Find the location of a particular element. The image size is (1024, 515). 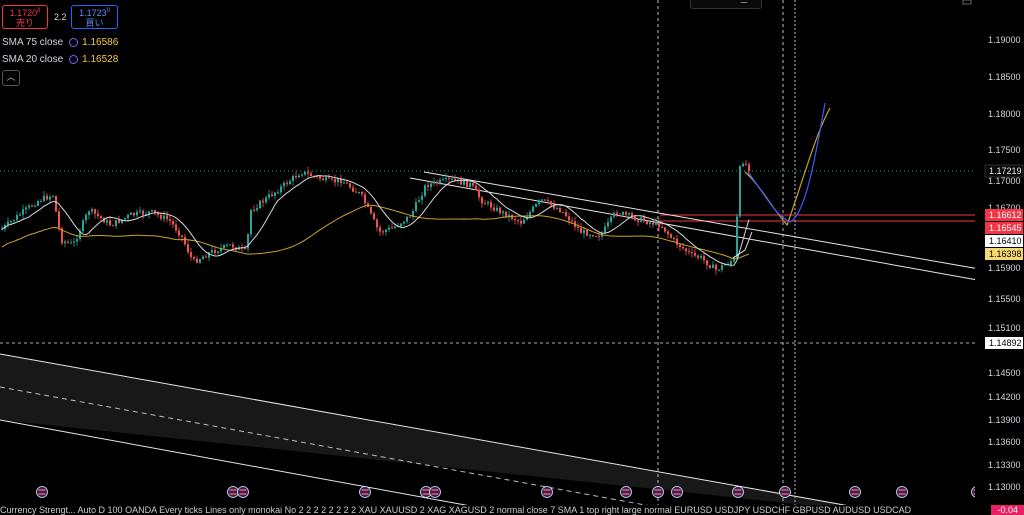

price-badge: 1.16398 is located at coordinates (1005, 254).